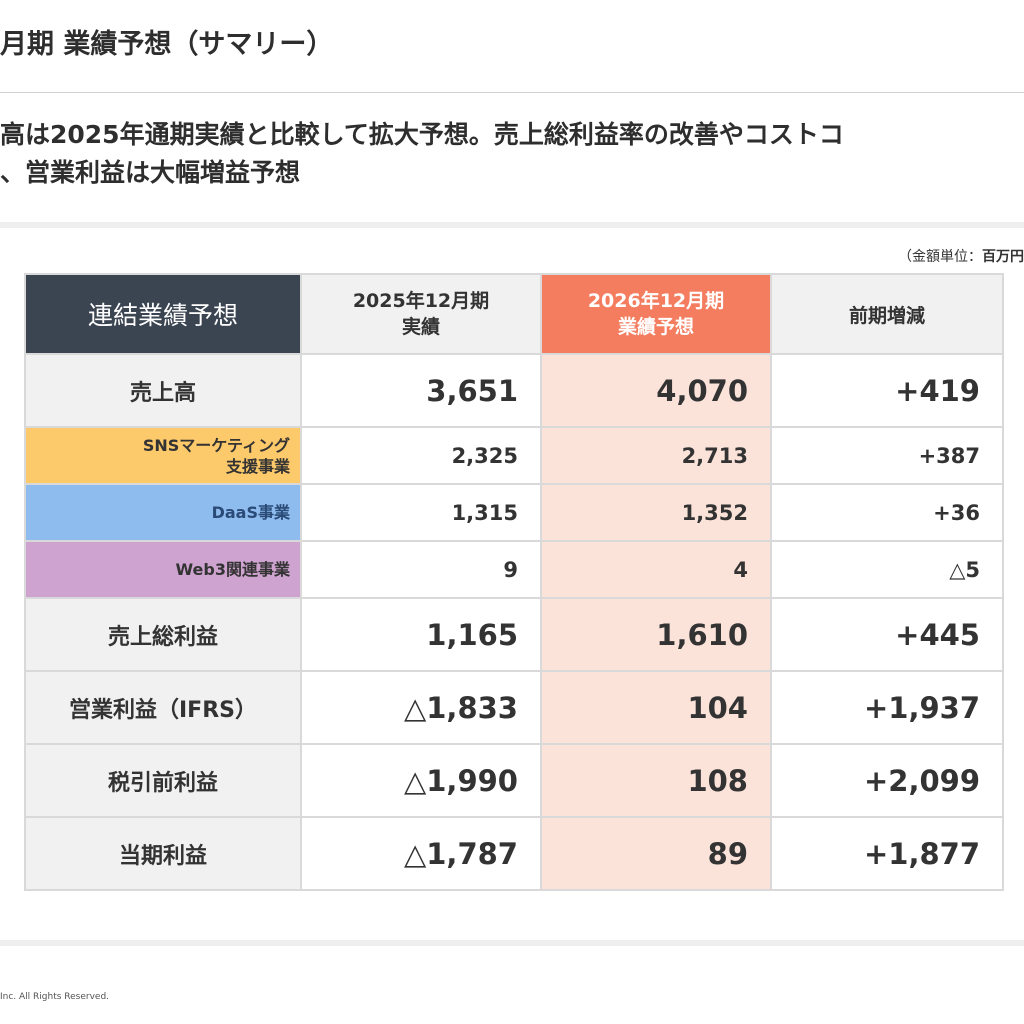 Image resolution: width=1024 pixels, height=1024 pixels. I want to click on content-band-bottom, so click(512, 943).